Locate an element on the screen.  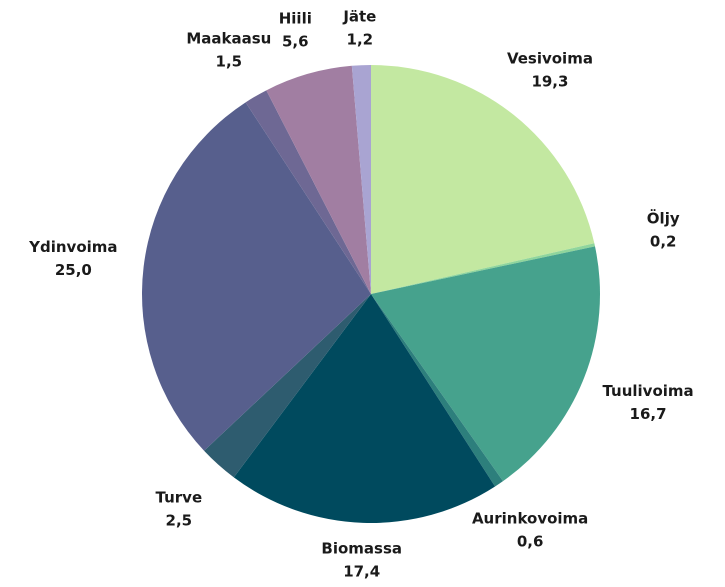
slice-value: 0,2 is located at coordinates (663, 241).